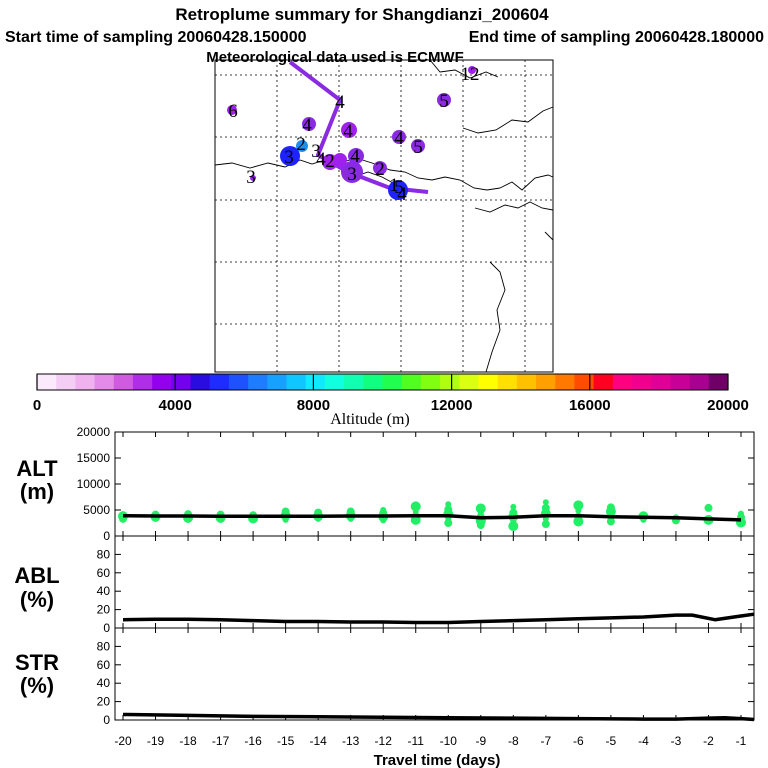  What do you see at coordinates (590, 405) in the screenshot?
I see `colorbar-tick-label: 16000` at bounding box center [590, 405].